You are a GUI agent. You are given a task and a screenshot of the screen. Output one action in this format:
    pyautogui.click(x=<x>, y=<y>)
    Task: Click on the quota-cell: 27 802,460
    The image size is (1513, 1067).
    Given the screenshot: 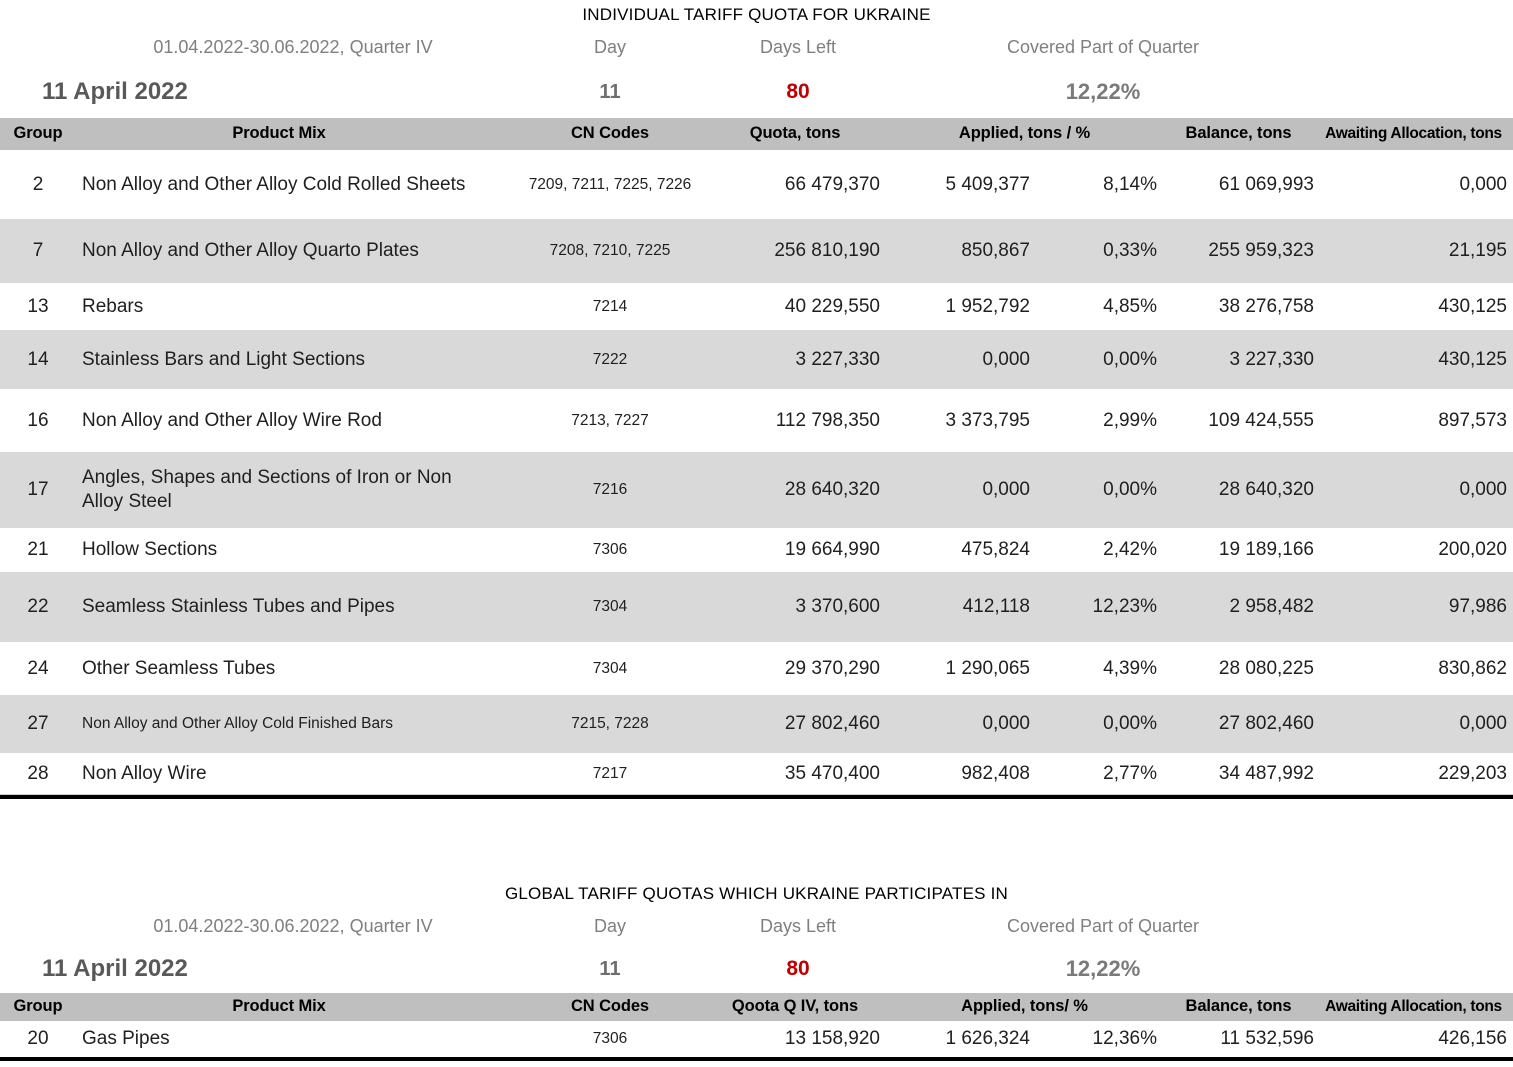 What is the action you would take?
    pyautogui.click(x=832, y=723)
    